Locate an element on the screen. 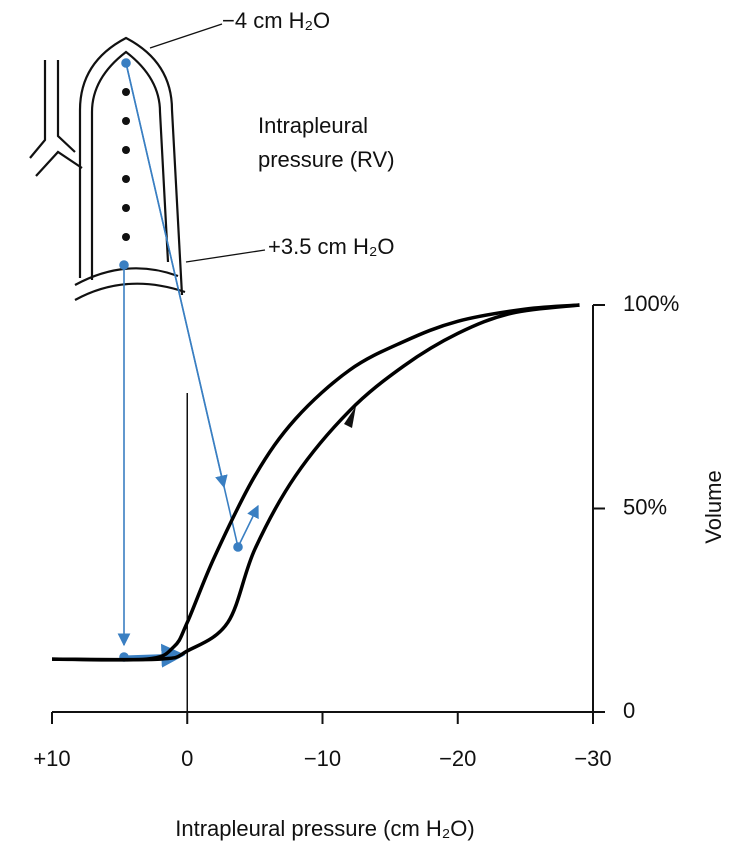 The image size is (747, 852). y-axis-label: Volume is located at coordinates (713, 506).